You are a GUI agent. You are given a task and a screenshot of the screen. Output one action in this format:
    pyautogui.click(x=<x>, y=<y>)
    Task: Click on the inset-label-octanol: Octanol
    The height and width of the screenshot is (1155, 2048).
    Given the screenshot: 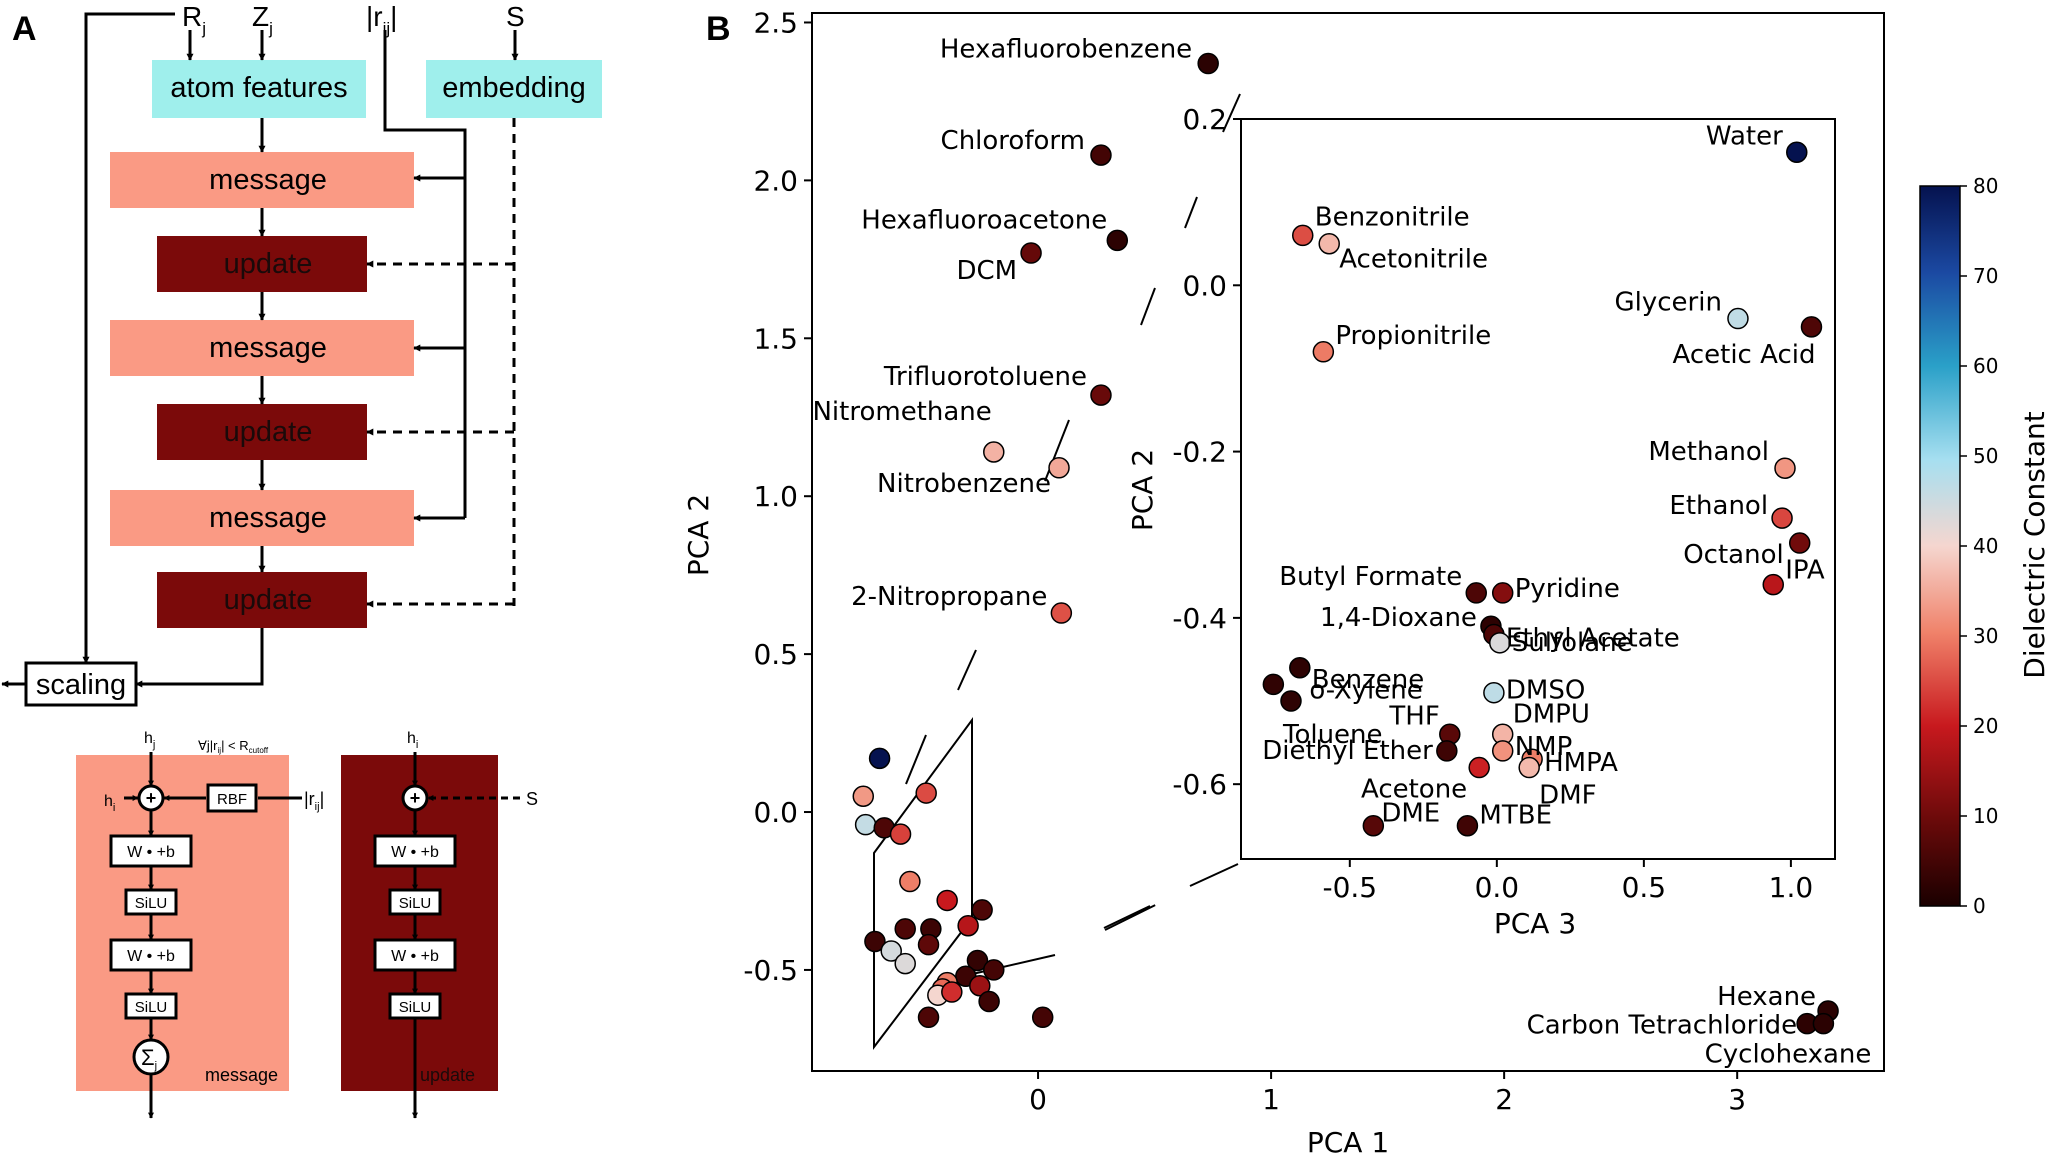 What is the action you would take?
    pyautogui.click(x=1733, y=555)
    